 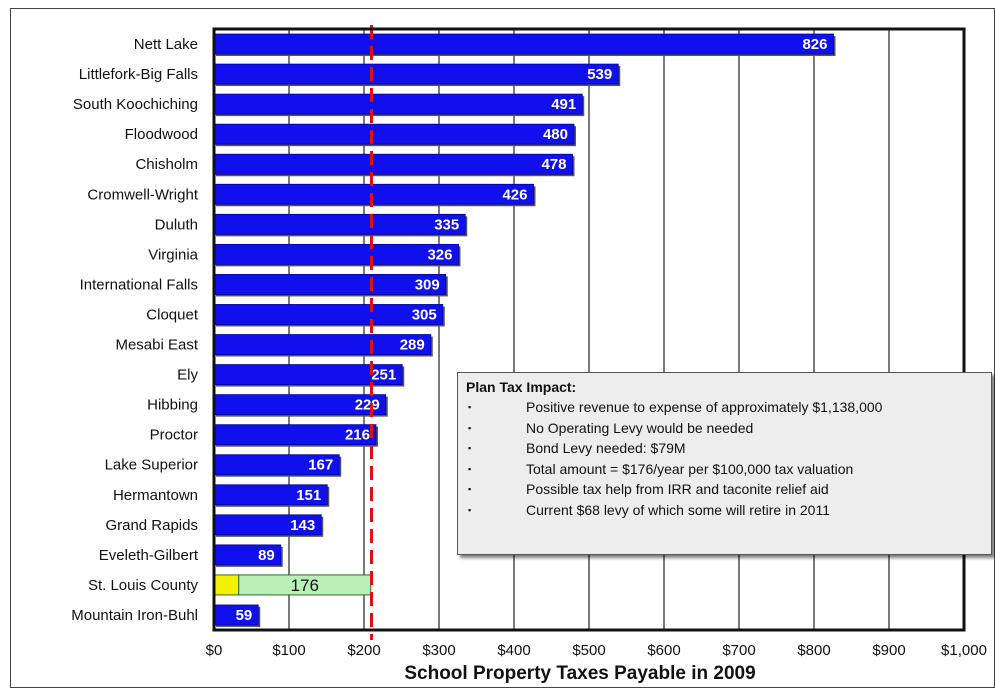 I want to click on x-tick-label: $300, so click(x=438, y=650).